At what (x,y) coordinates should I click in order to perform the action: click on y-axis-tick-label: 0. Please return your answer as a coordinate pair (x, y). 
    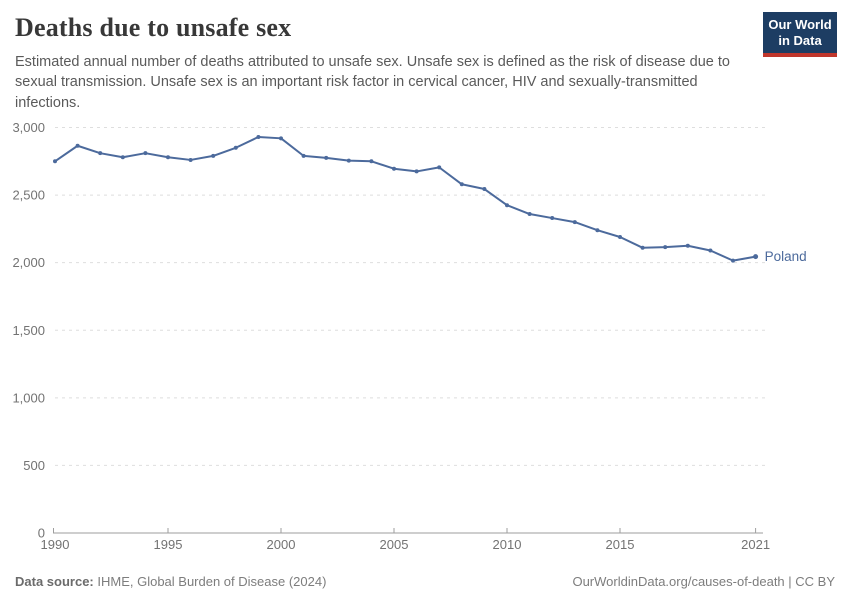
    Looking at the image, I should click on (41, 533).